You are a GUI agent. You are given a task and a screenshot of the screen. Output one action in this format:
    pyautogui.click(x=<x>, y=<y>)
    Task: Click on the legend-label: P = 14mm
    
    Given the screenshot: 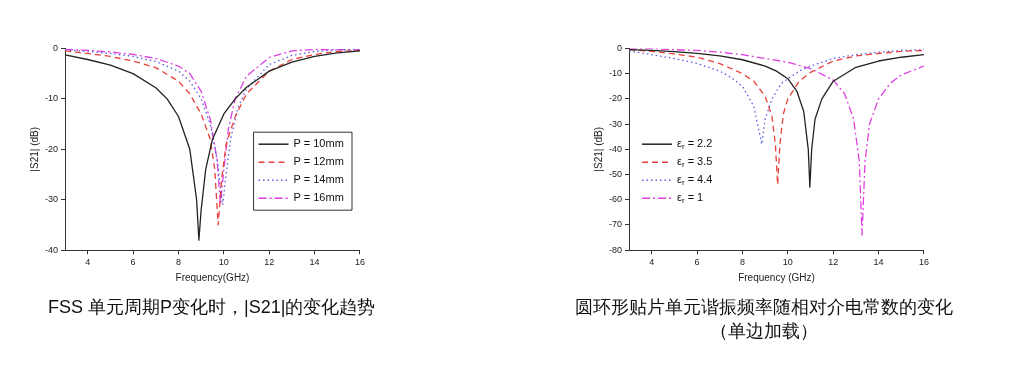 What is the action you would take?
    pyautogui.click(x=318, y=179)
    